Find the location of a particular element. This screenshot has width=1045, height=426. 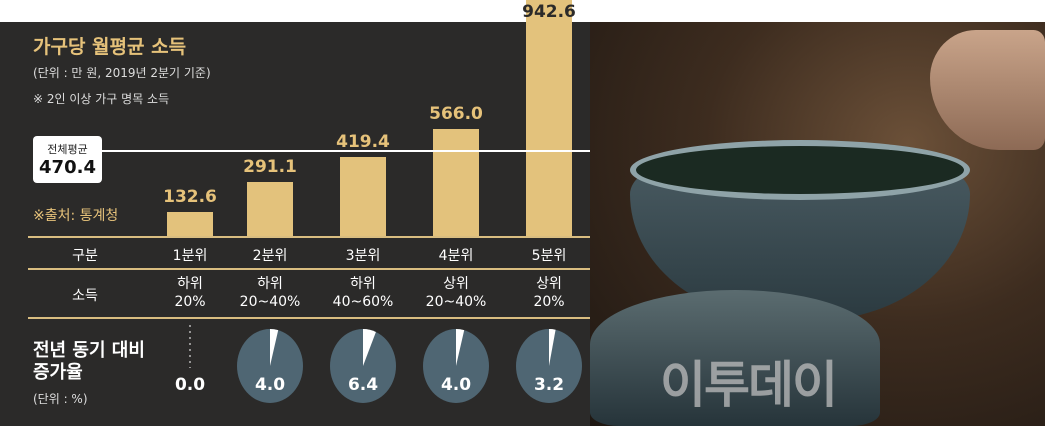

growth-value-label: 0.0 is located at coordinates (190, 385).